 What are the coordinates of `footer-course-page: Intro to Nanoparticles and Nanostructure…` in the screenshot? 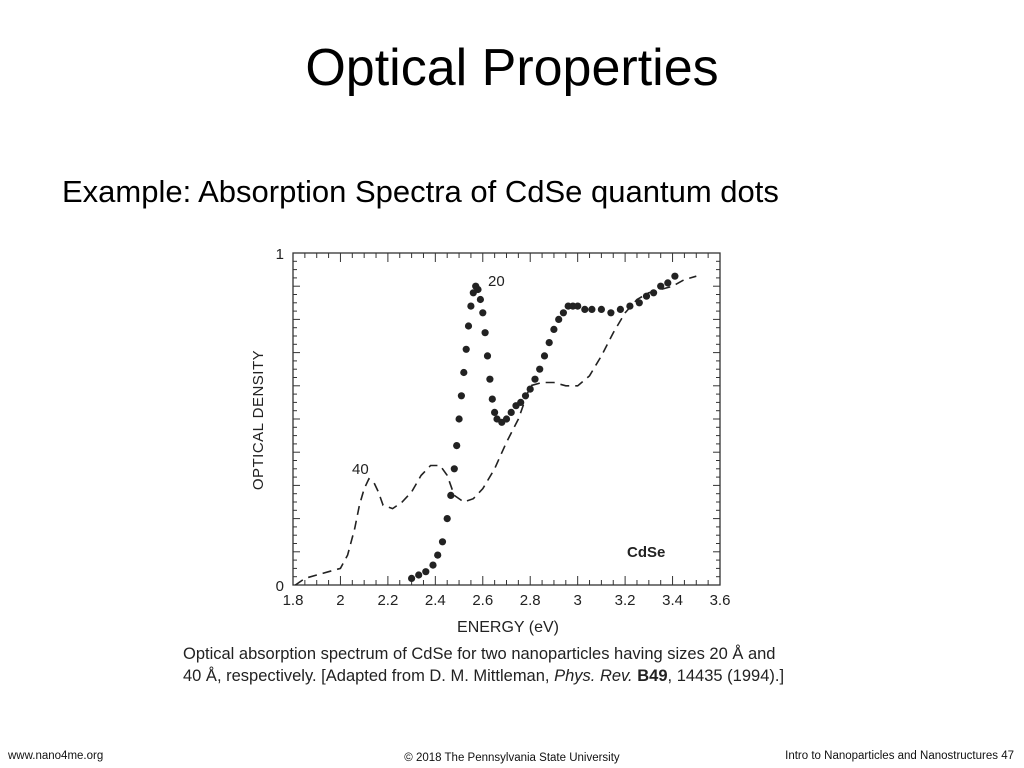 It's located at (899, 756).